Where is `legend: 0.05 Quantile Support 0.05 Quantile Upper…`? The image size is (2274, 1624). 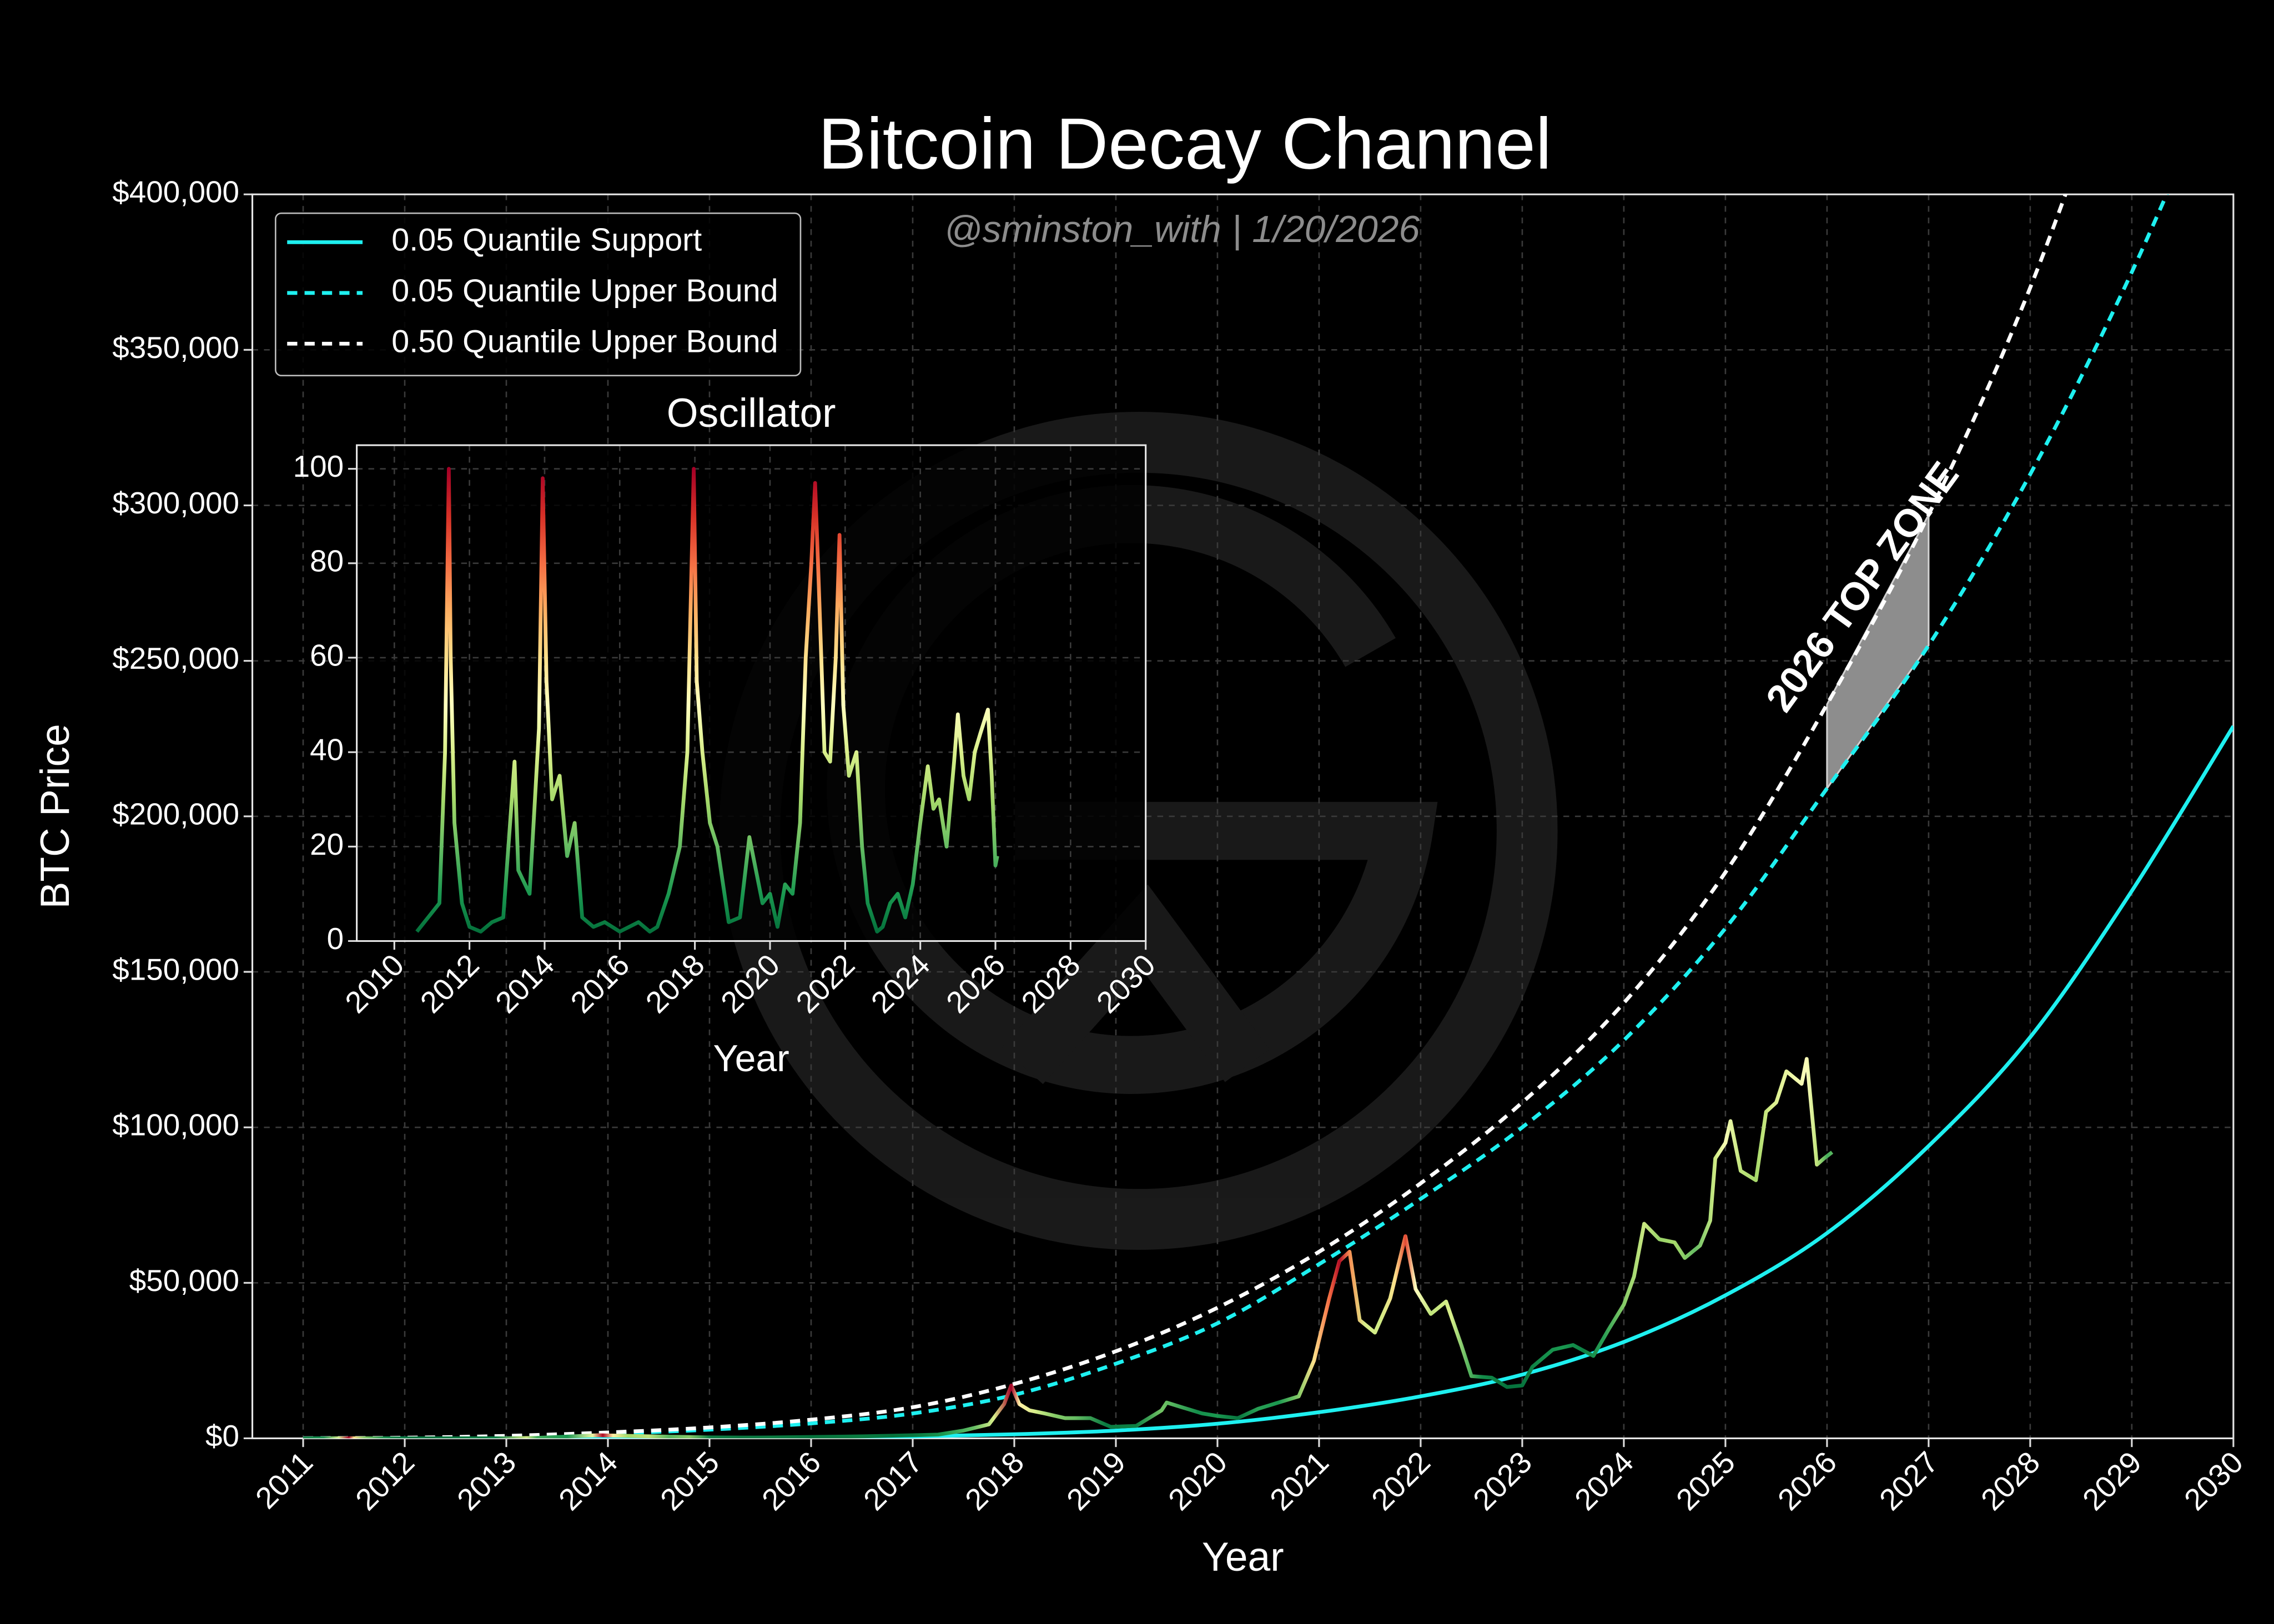 legend: 0.05 Quantile Support 0.05 Quantile Upper… is located at coordinates (538, 294).